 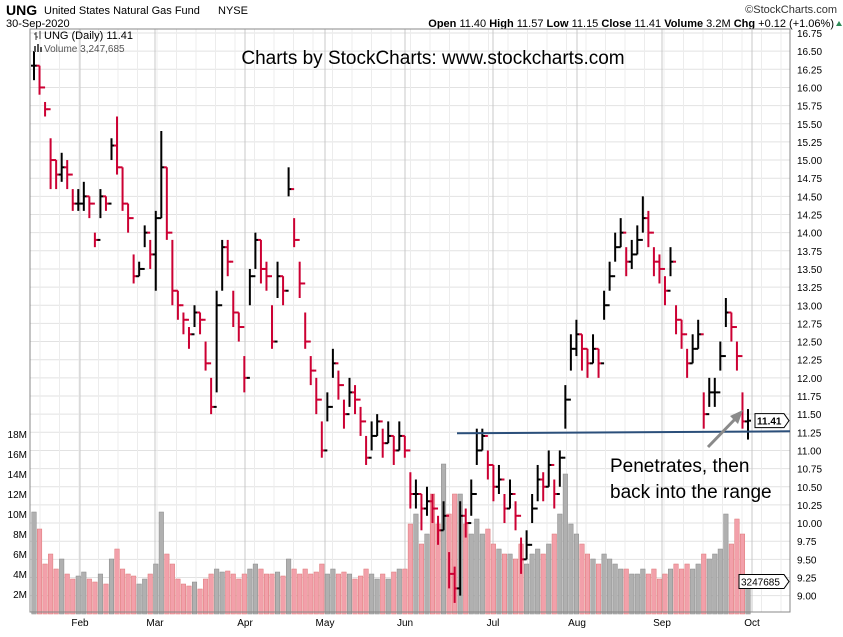 What do you see at coordinates (809, 143) in the screenshot?
I see `price-tick-label: 15.25` at bounding box center [809, 143].